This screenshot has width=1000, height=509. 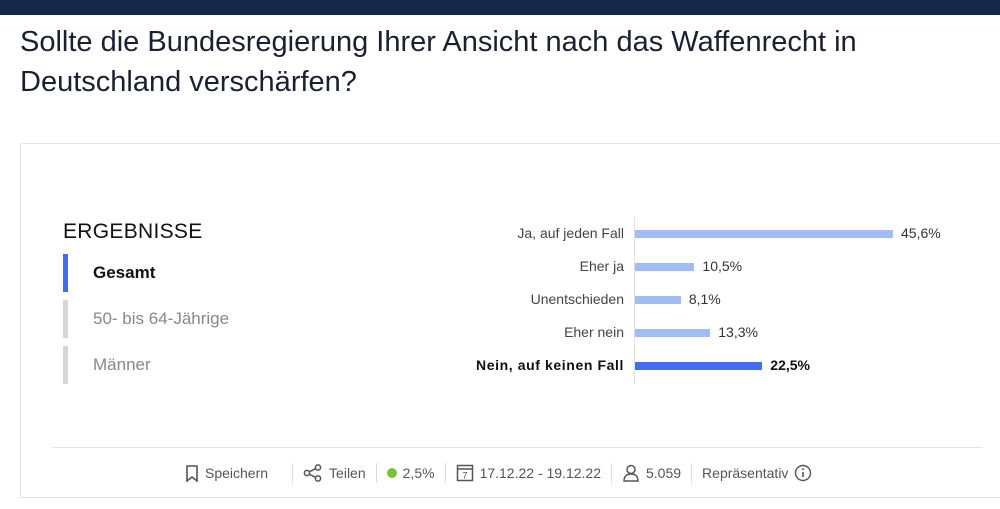 I want to click on divider, so click(x=517, y=447).